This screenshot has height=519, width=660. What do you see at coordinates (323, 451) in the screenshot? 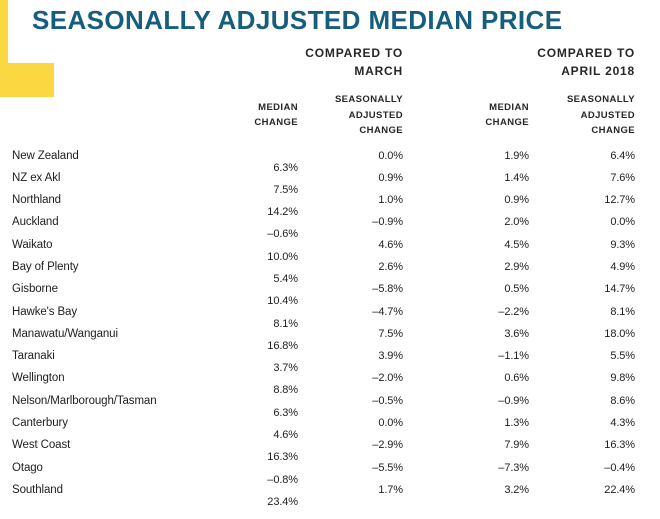
I see `table-row: West Coast –2.9% 7.9% 16.3% 16.3%` at bounding box center [323, 451].